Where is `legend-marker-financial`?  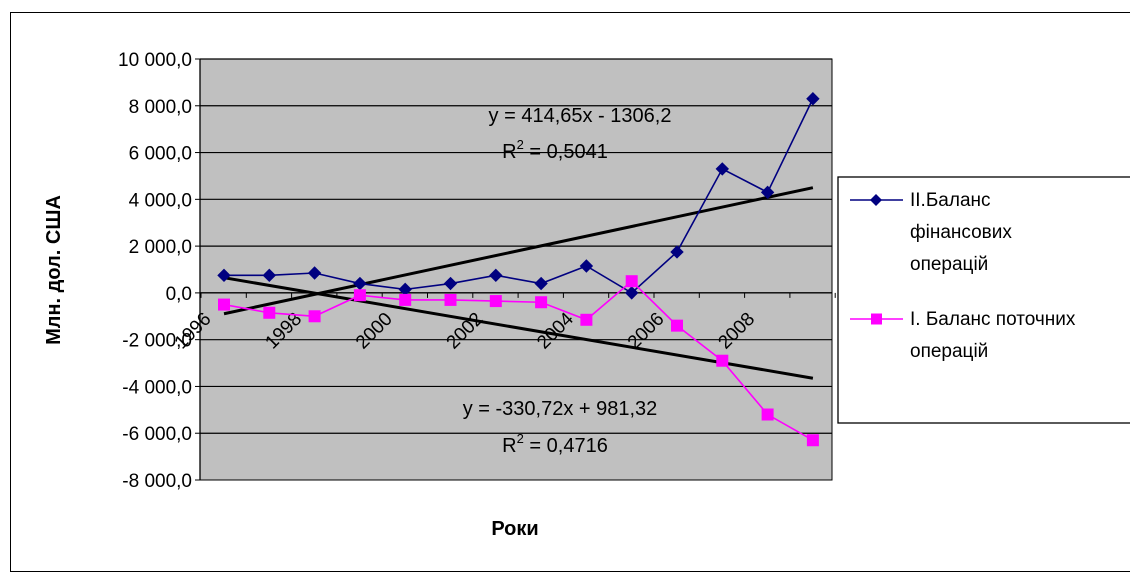 legend-marker-financial is located at coordinates (876, 200).